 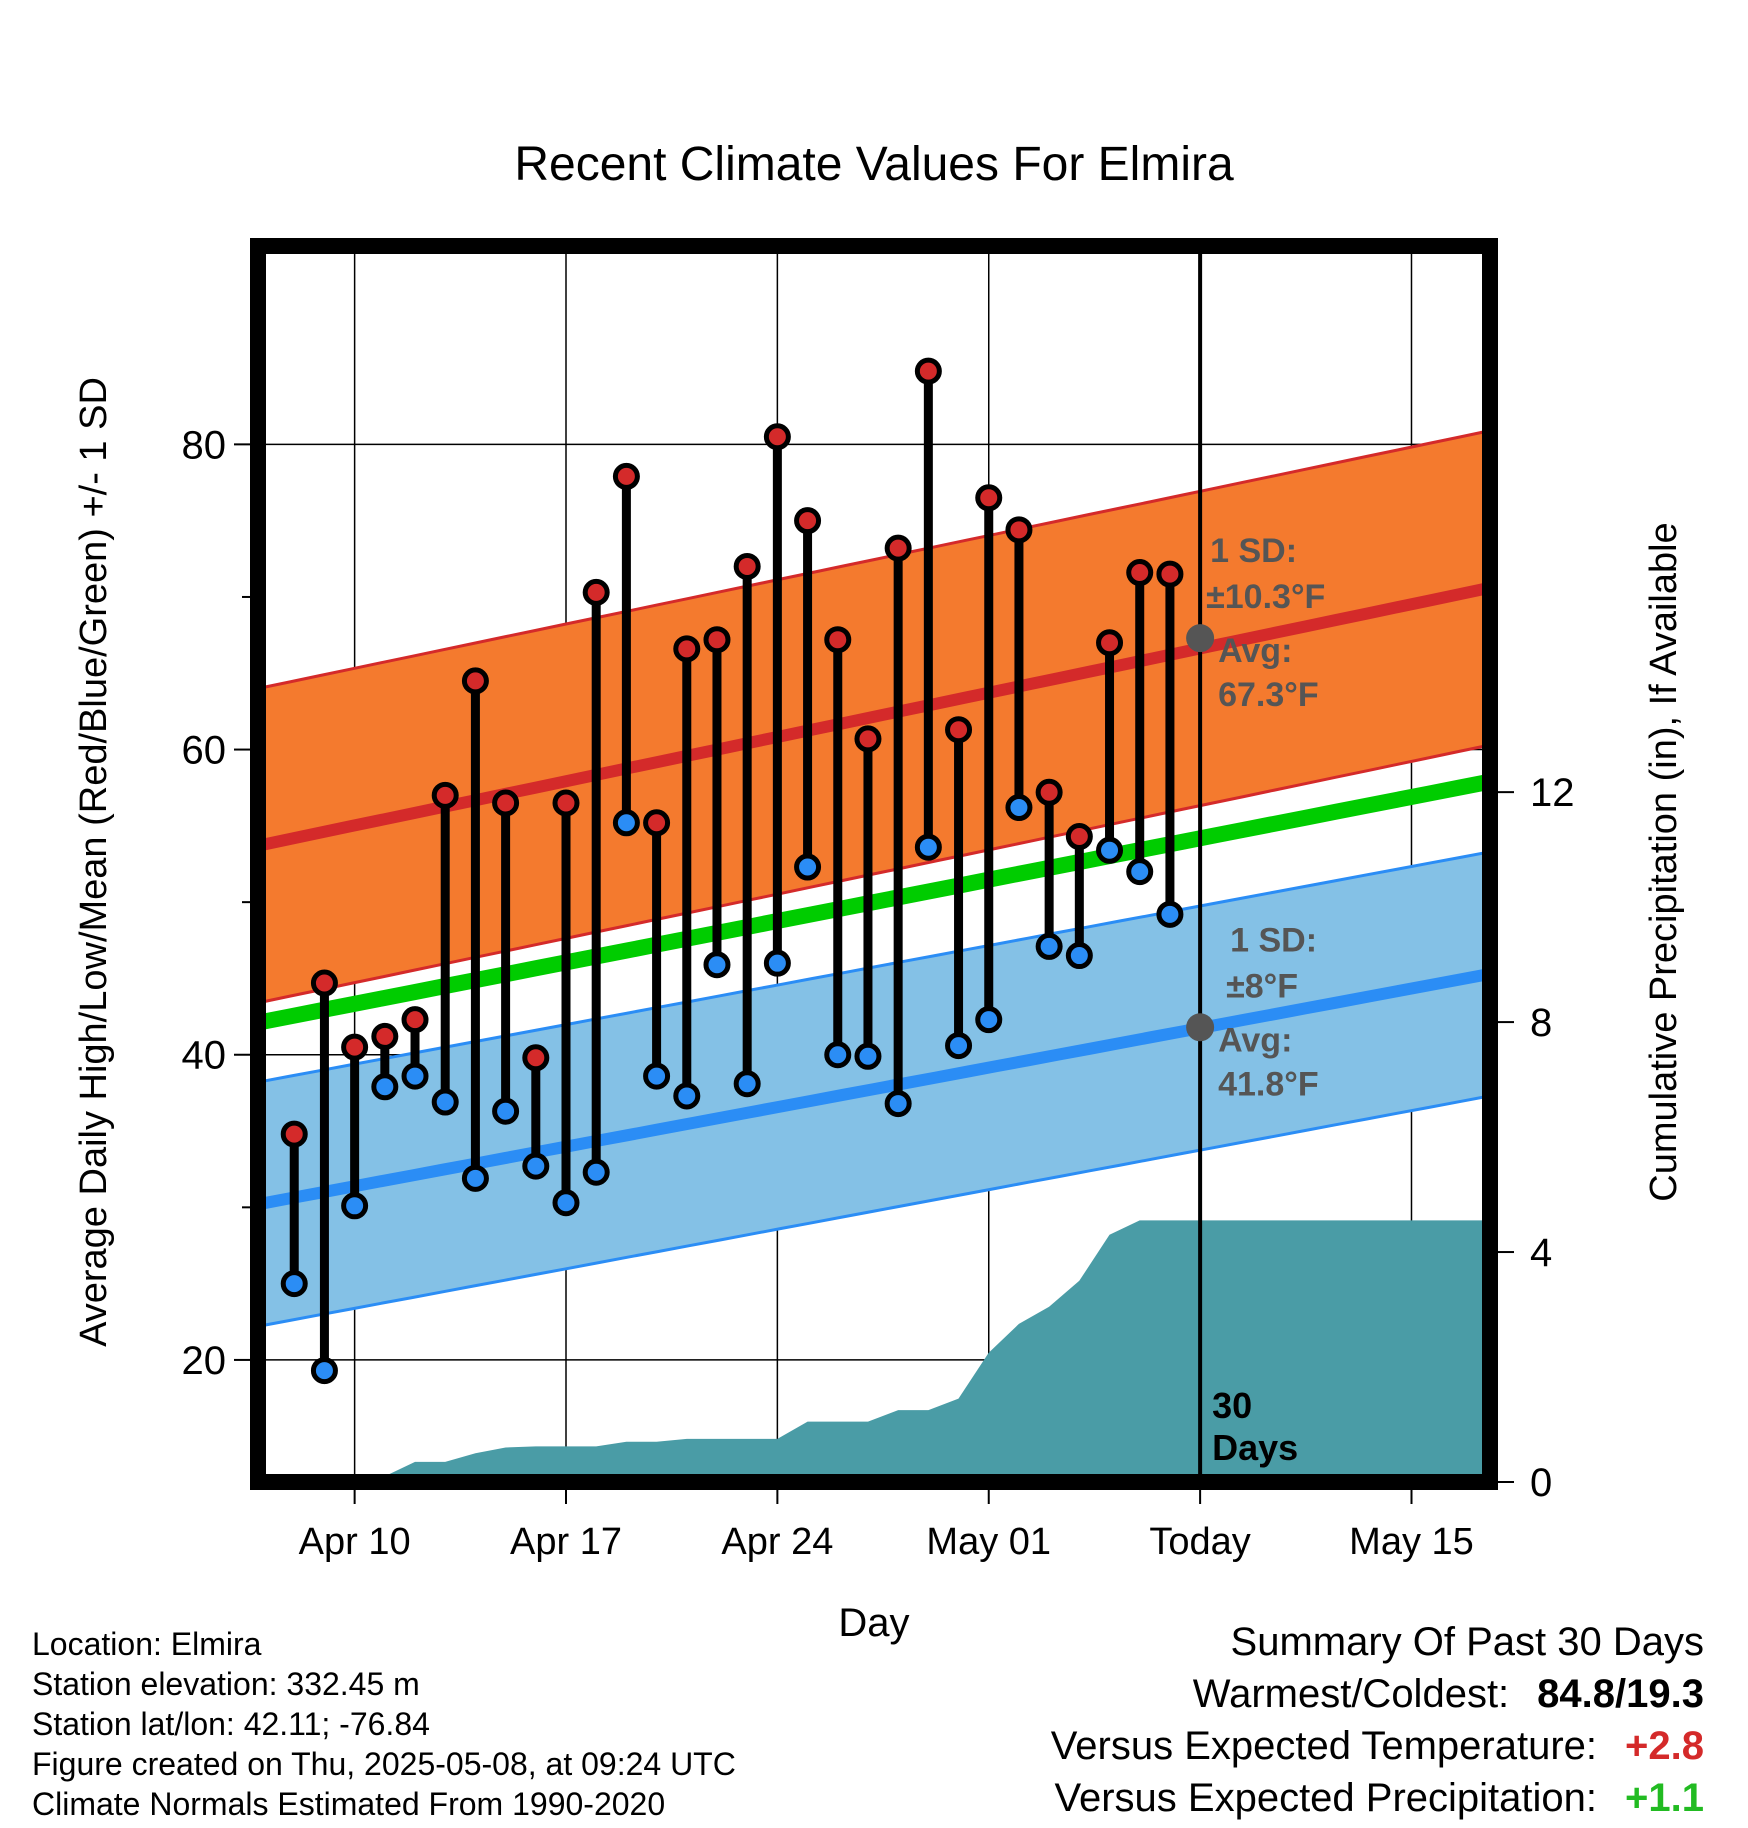 I want to click on high-avg-marker, so click(x=1200, y=638).